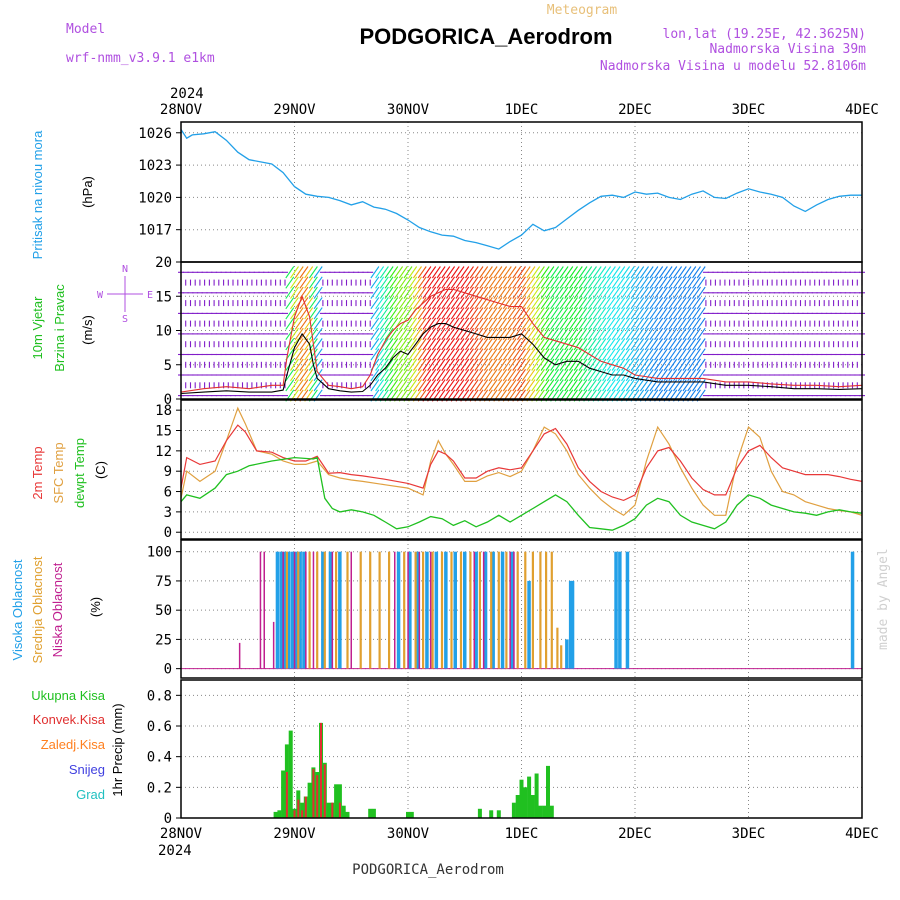  Describe the element at coordinates (155, 134) in the screenshot. I see `y-tick-pressure-0: 1026` at that location.